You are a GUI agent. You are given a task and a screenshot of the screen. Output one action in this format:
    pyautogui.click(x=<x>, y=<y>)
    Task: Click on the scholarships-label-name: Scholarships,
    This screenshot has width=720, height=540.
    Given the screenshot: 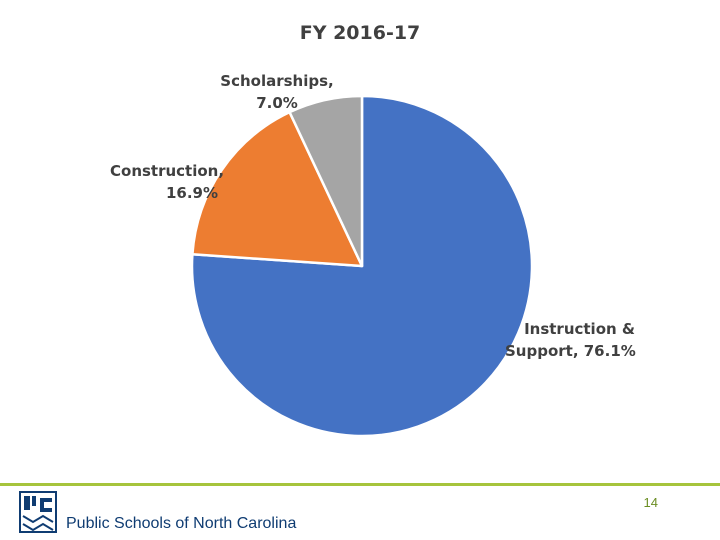 What is the action you would take?
    pyautogui.click(x=277, y=81)
    